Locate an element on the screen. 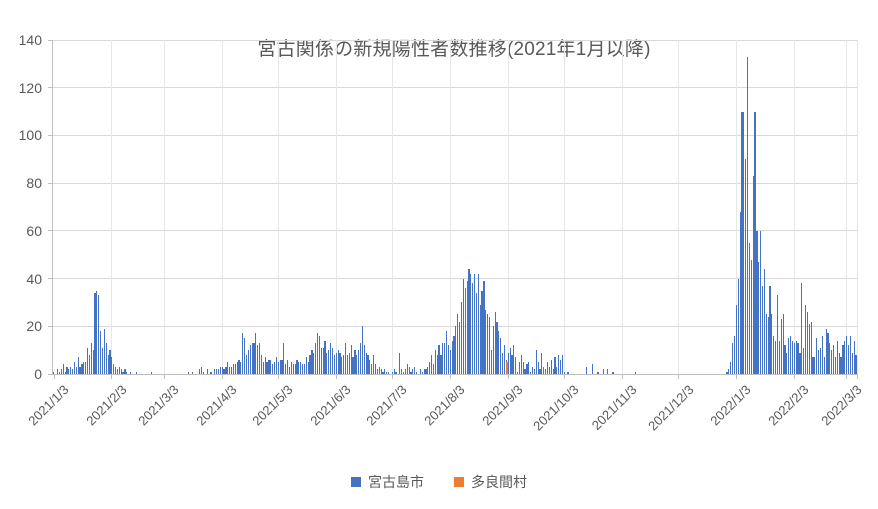  gridline-horizontal is located at coordinates (455, 135).